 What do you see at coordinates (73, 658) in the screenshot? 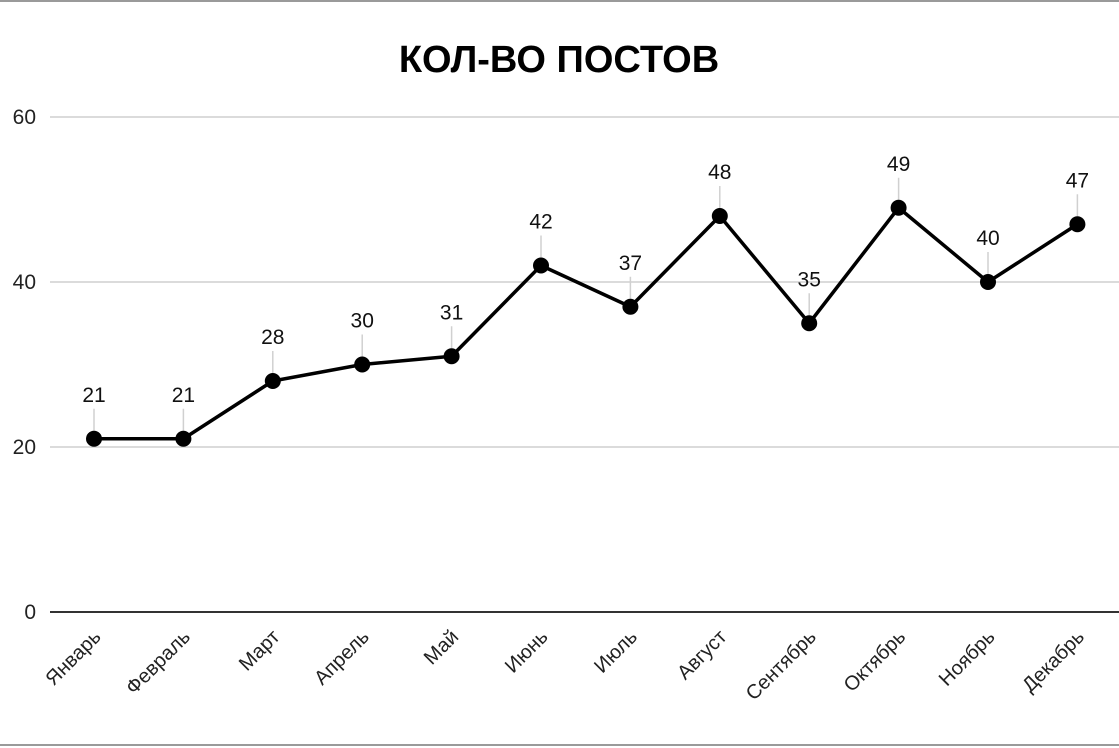
I see `x-tick-label: Январь` at bounding box center [73, 658].